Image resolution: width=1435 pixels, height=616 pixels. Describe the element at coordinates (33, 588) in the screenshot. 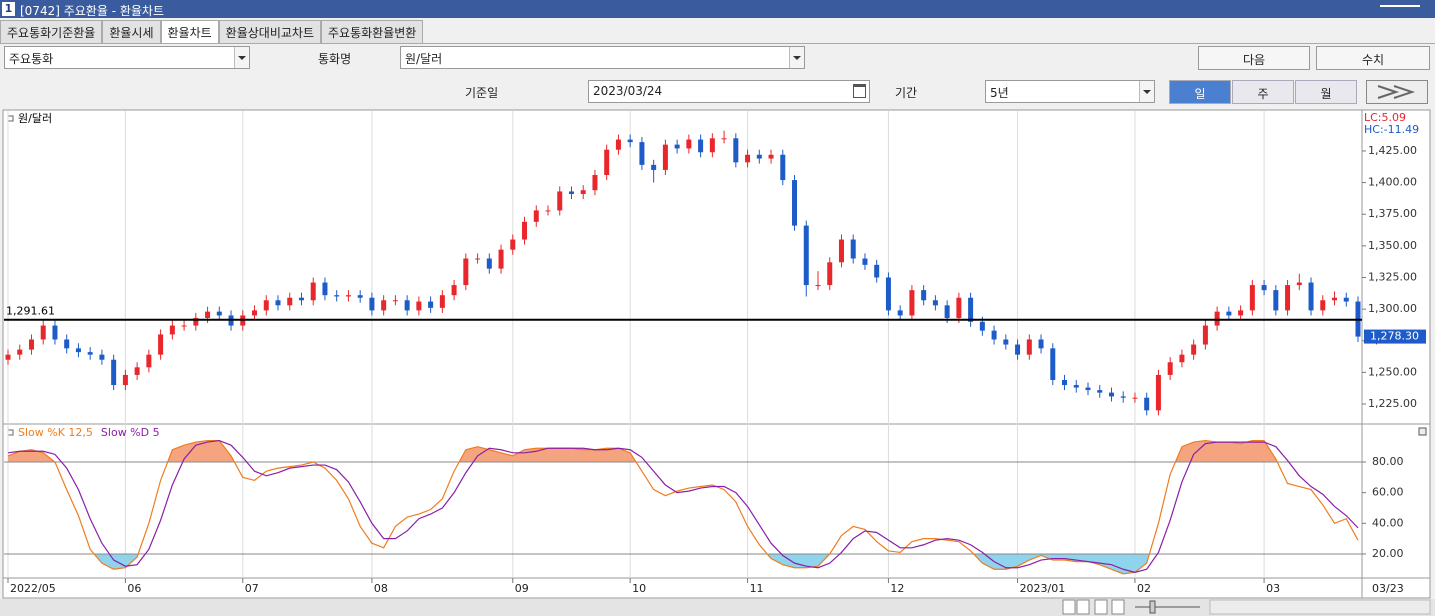

I see `x-tick-label: 2022/05` at that location.